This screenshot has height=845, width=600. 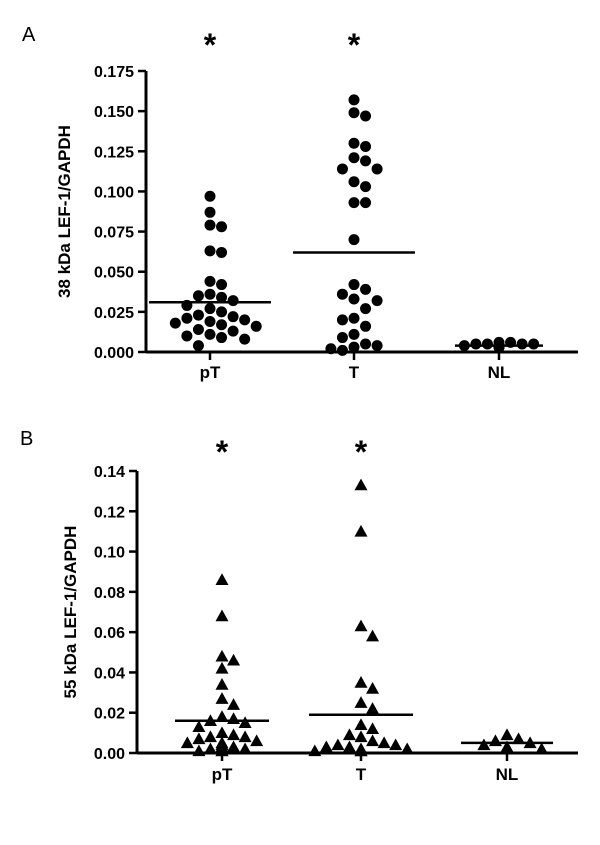 What do you see at coordinates (114, 273) in the screenshot?
I see `y-tick-label: 0.050` at bounding box center [114, 273].